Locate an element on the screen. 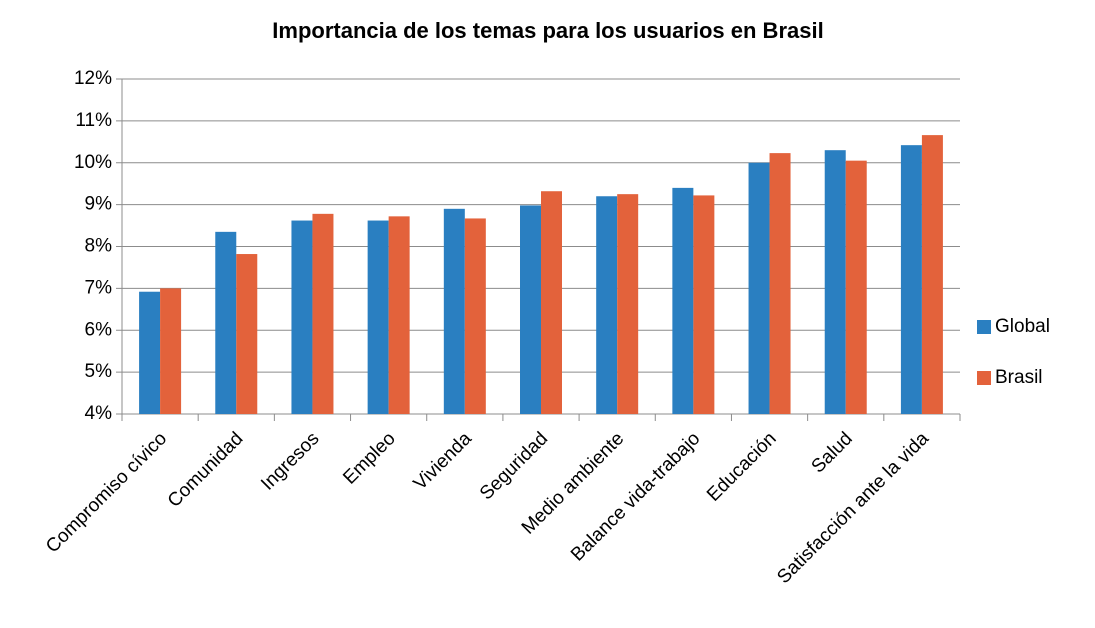 This screenshot has width=1095, height=628. legend-label: Brasil is located at coordinates (1019, 377).